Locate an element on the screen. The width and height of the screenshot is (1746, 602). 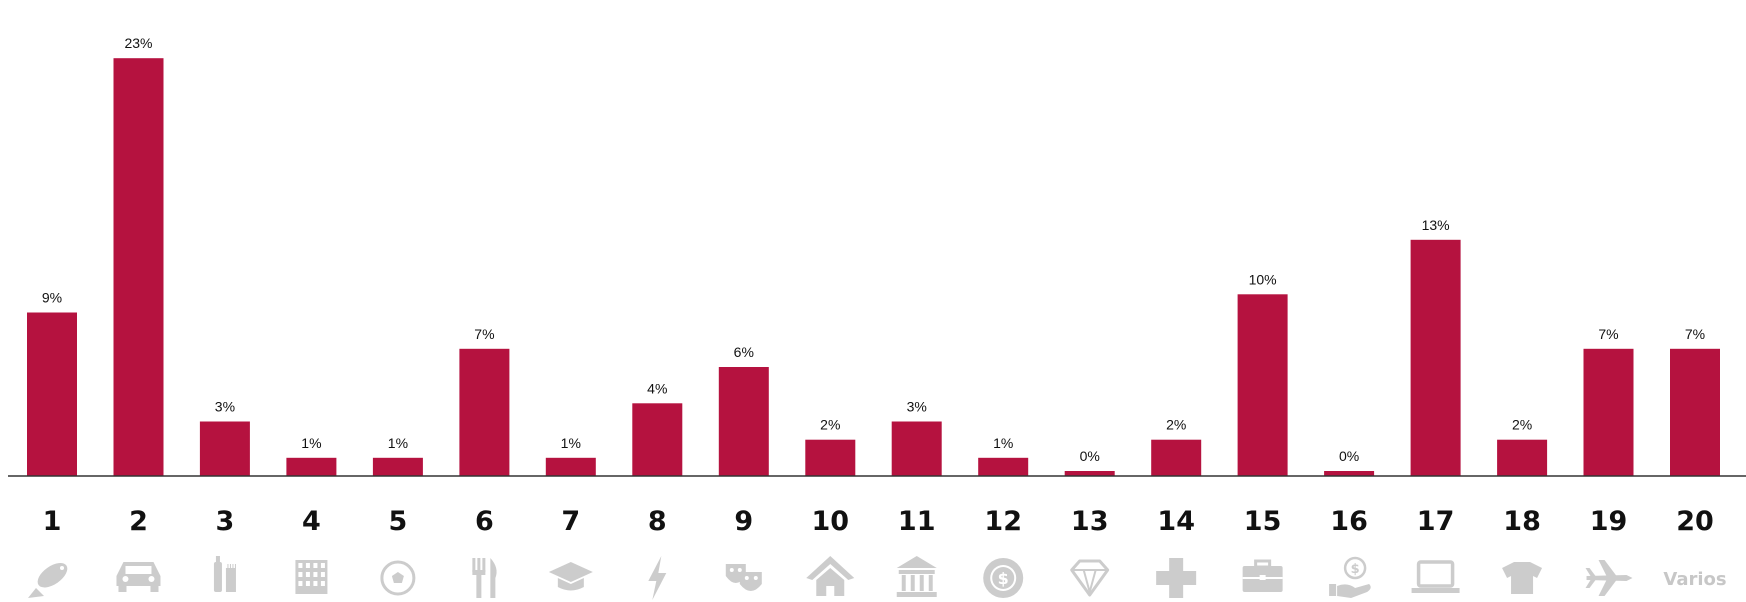
toiletries-icon is located at coordinates (224, 574).